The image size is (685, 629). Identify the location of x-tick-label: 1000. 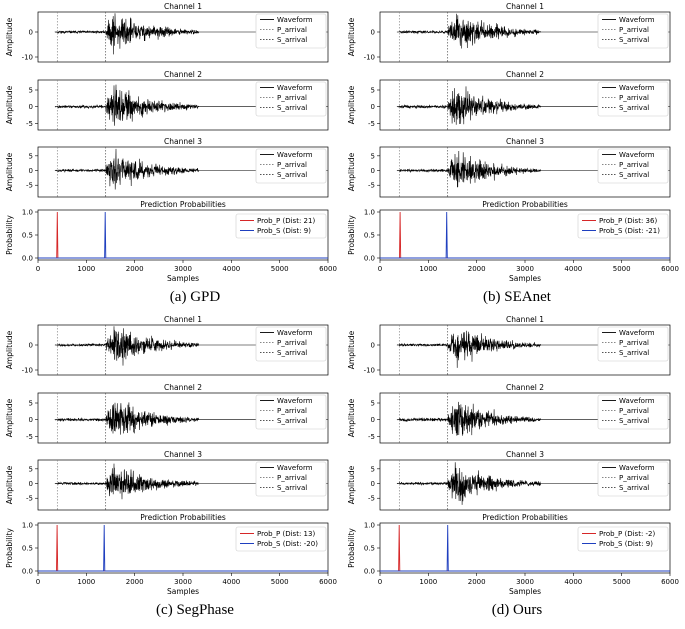
(428, 582).